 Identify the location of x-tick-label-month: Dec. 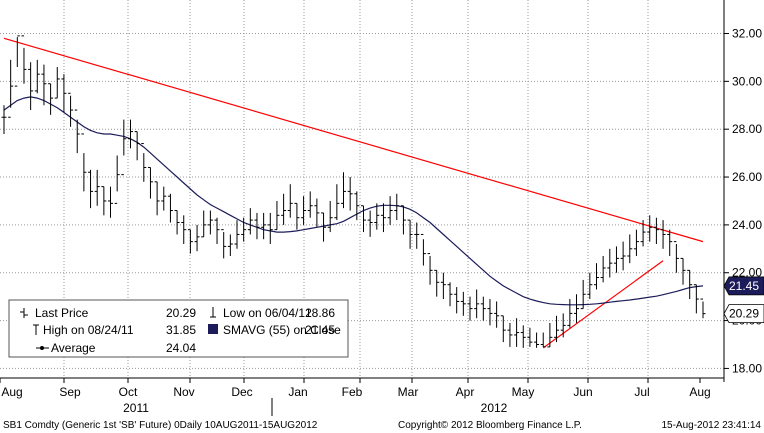
(241, 392).